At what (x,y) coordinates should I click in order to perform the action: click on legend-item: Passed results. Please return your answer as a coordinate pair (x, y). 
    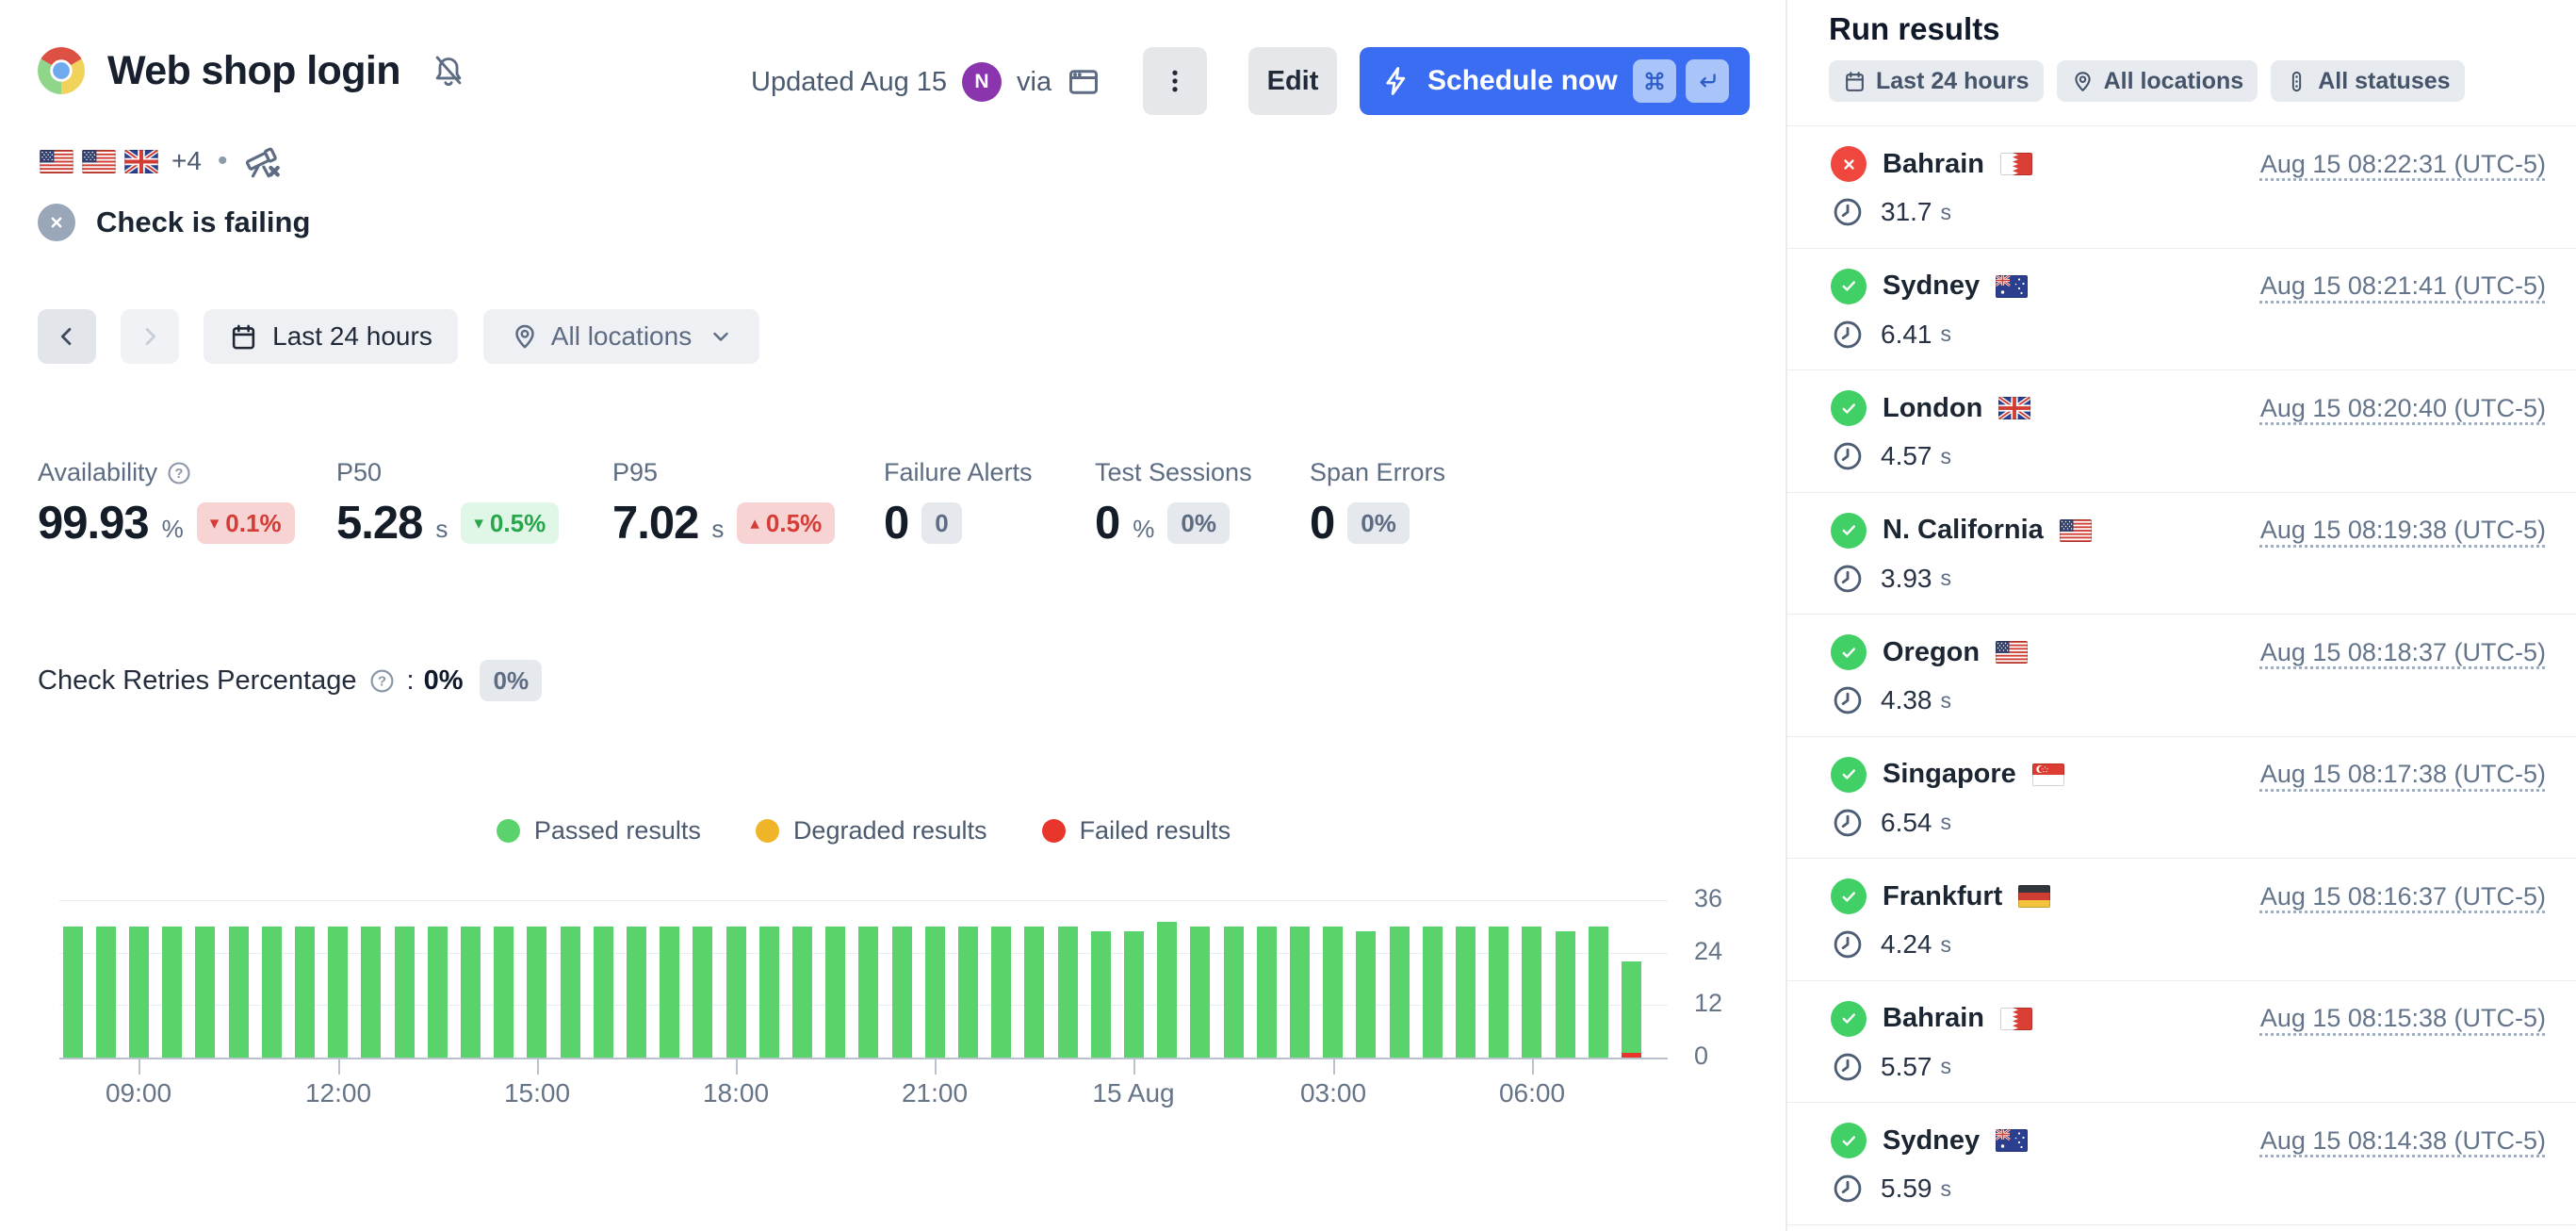
    Looking at the image, I should click on (598, 830).